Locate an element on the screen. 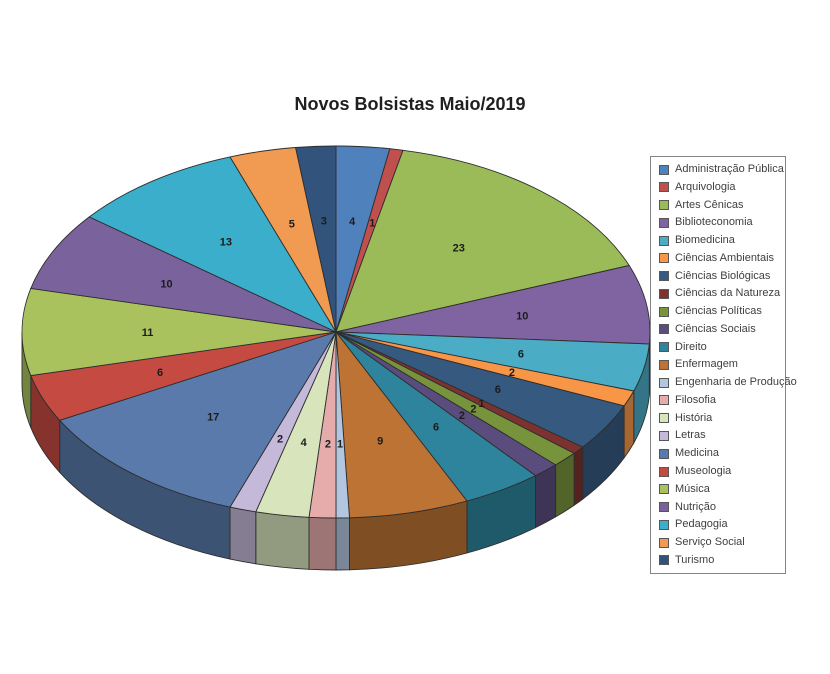 The image size is (830, 674). legend-item-label: Medicina is located at coordinates (697, 453).